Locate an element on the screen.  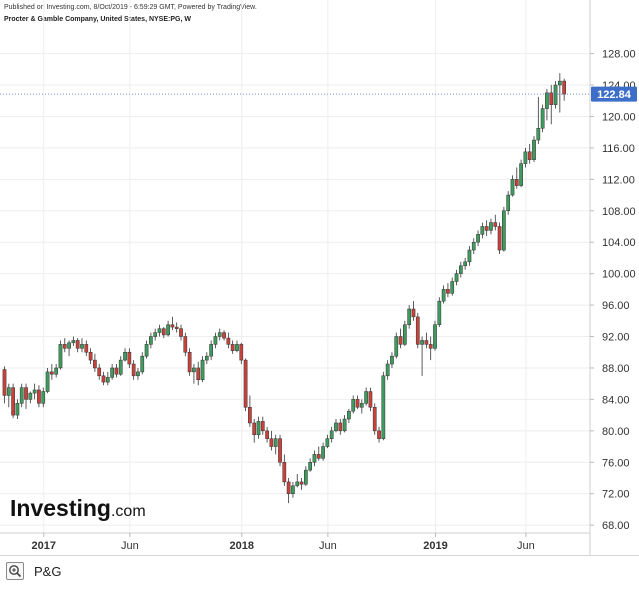
zoom-button is located at coordinates (15, 571).